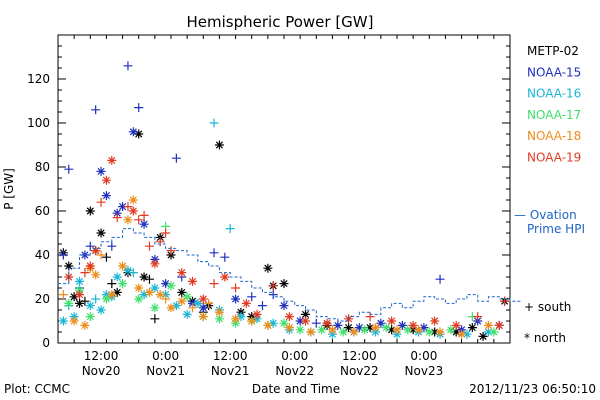  What do you see at coordinates (554, 94) in the screenshot?
I see `legend-entry: NOAA-16` at bounding box center [554, 94].